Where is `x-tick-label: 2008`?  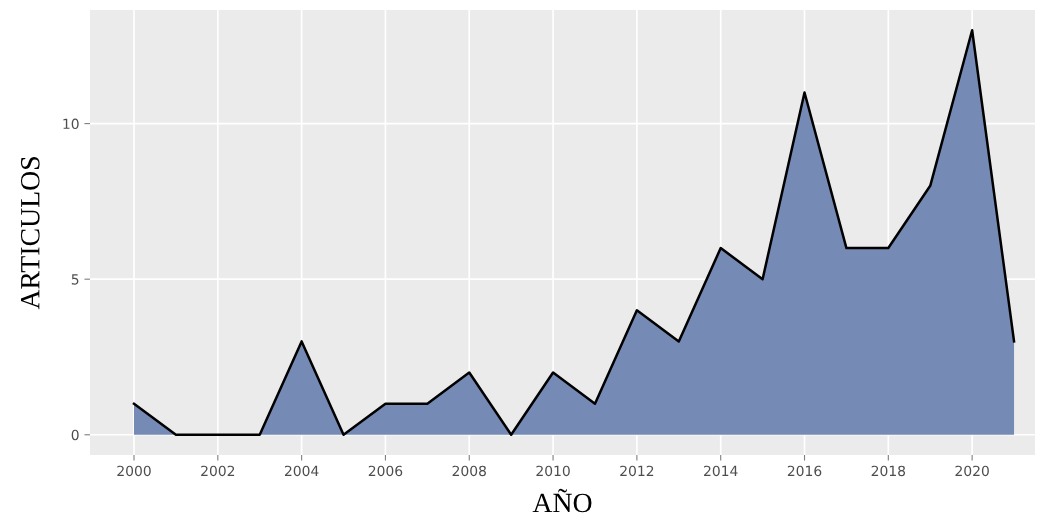
x-tick-label: 2008 is located at coordinates (469, 471).